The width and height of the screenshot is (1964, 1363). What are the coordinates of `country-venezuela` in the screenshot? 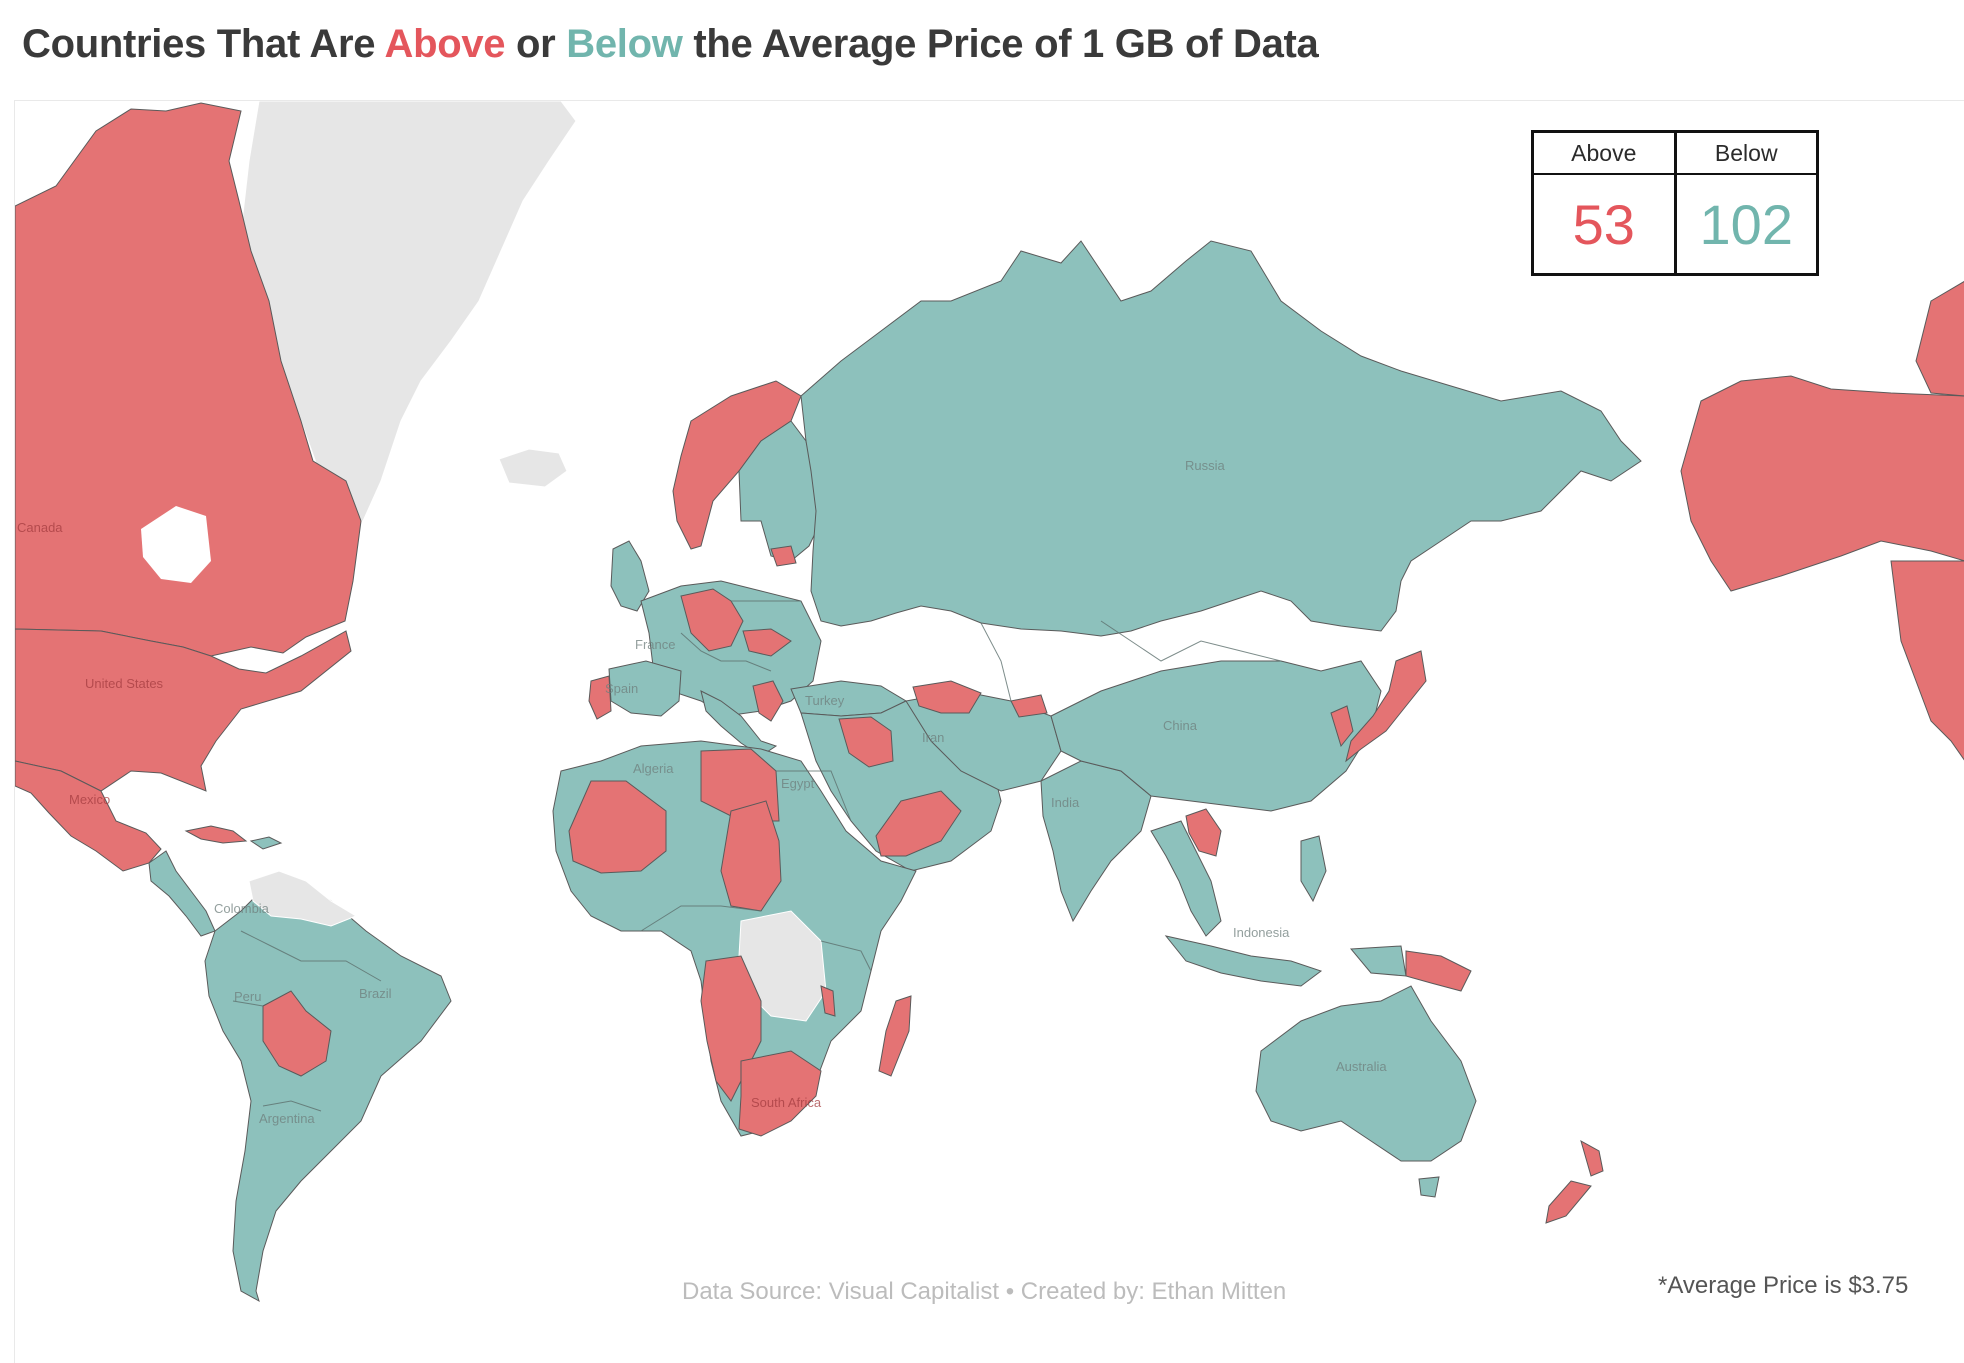 It's located at (303, 898).